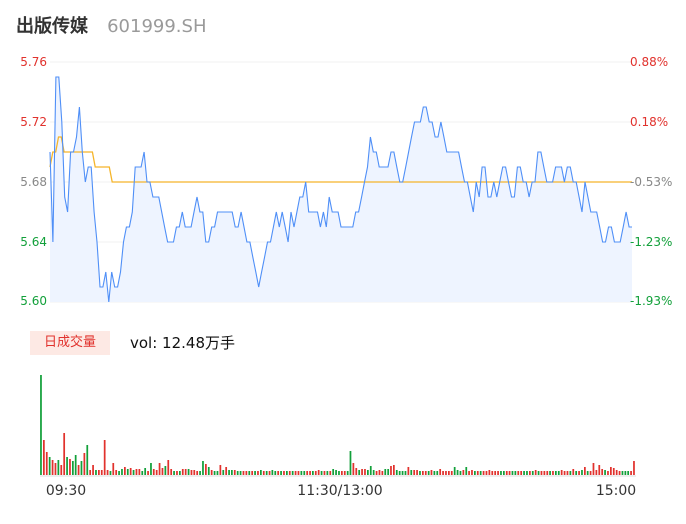 Image resolution: width=686 pixels, height=524 pixels. What do you see at coordinates (70, 343) in the screenshot?
I see `volume-period-tab: 日成交量` at bounding box center [70, 343].